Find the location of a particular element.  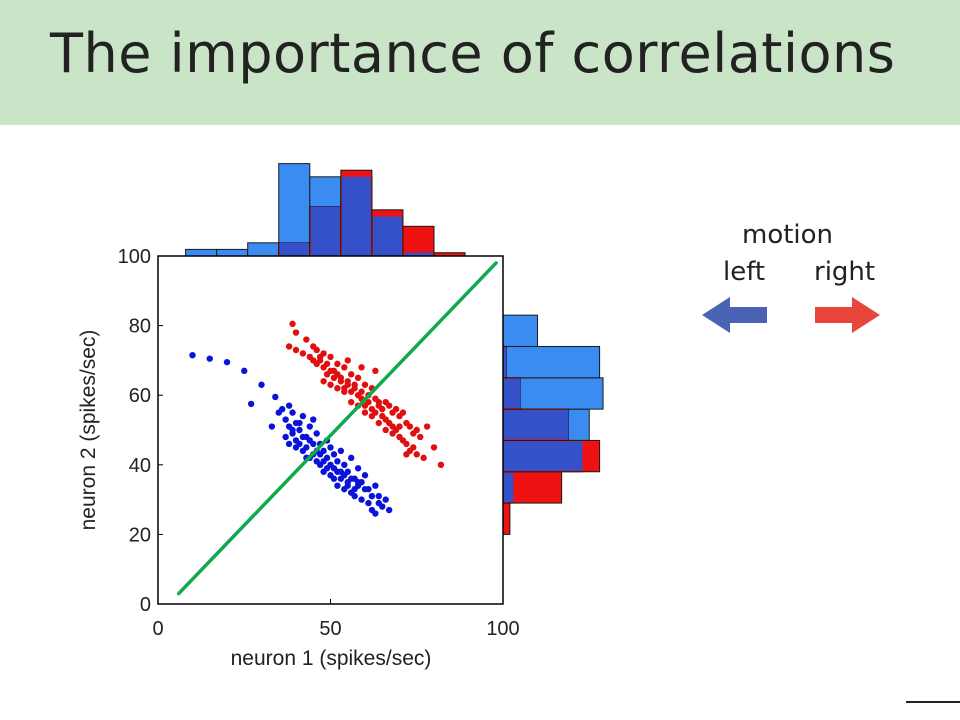

right-histogram is located at coordinates (553, 424).